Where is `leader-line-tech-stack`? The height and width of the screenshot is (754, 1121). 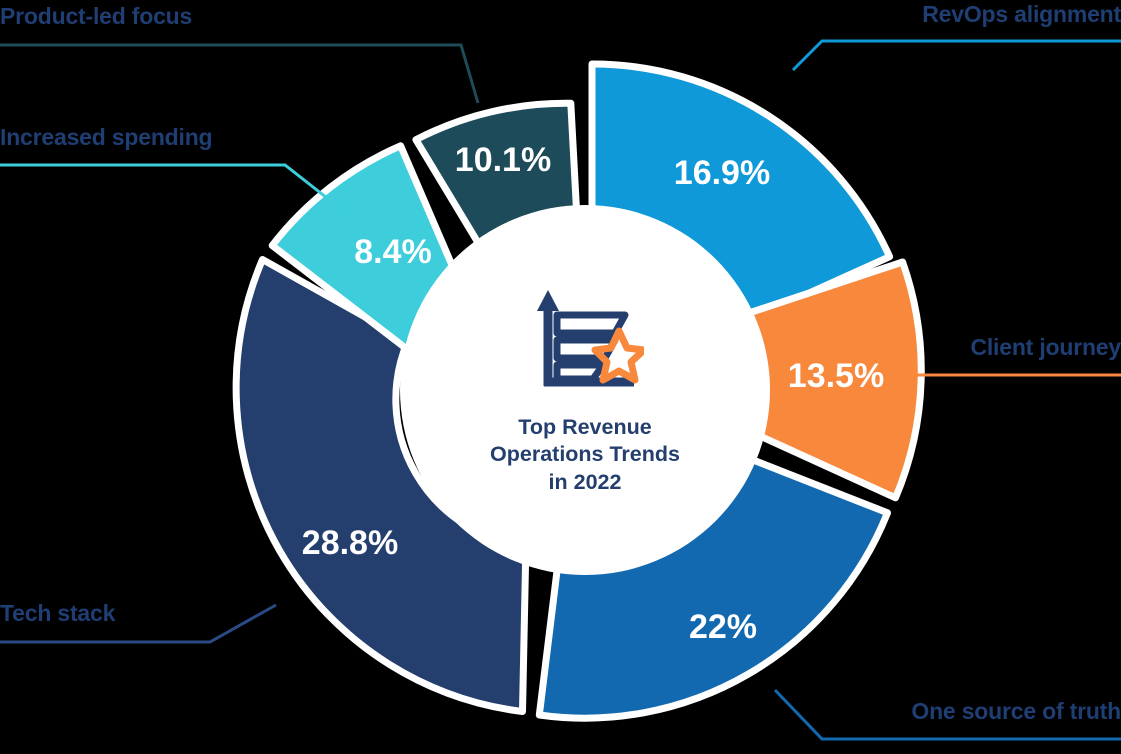
leader-line-tech-stack is located at coordinates (138, 623).